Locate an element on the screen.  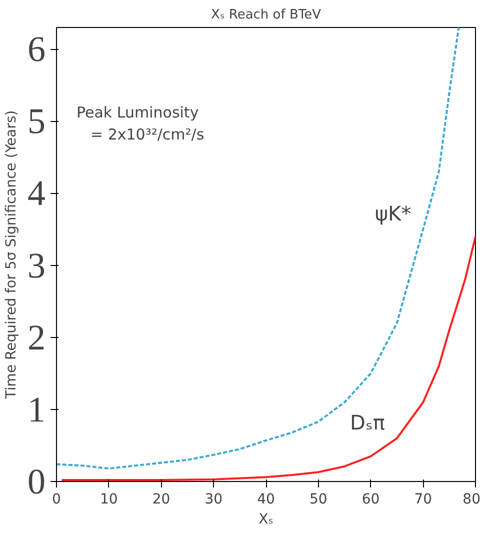
annotation: = 2x10³²/cm²/s is located at coordinates (147, 135).